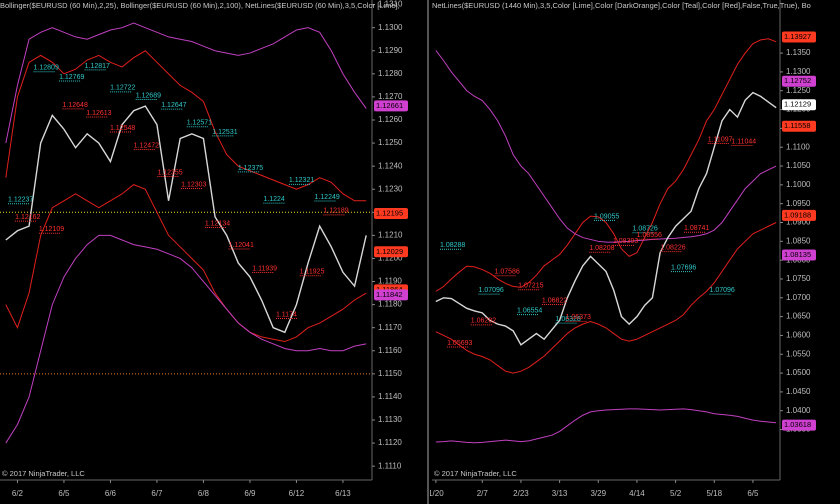 The width and height of the screenshot is (840, 504). What do you see at coordinates (798, 146) in the screenshot?
I see `y-tick-label: 1.1100` at bounding box center [798, 146].